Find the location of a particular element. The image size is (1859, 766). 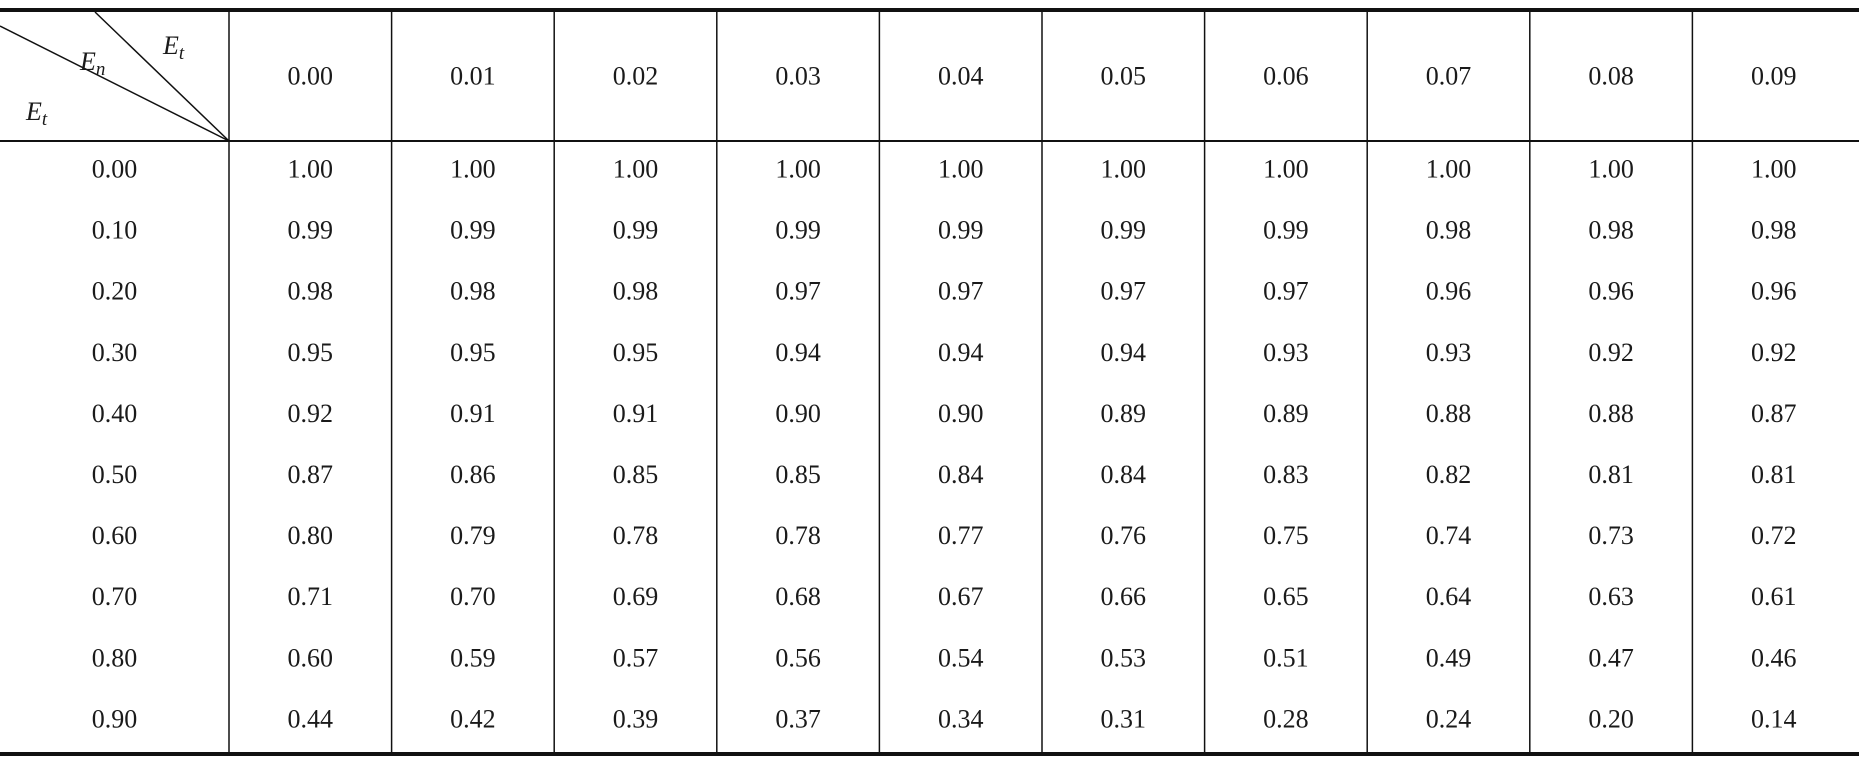

cell: 0.64 is located at coordinates (1449, 596).